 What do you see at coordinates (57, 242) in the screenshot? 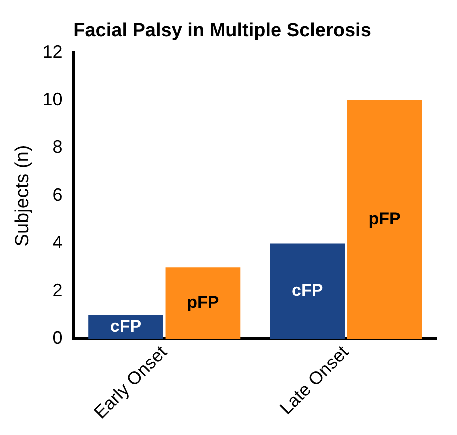
I see `y-tick-label: 4` at bounding box center [57, 242].